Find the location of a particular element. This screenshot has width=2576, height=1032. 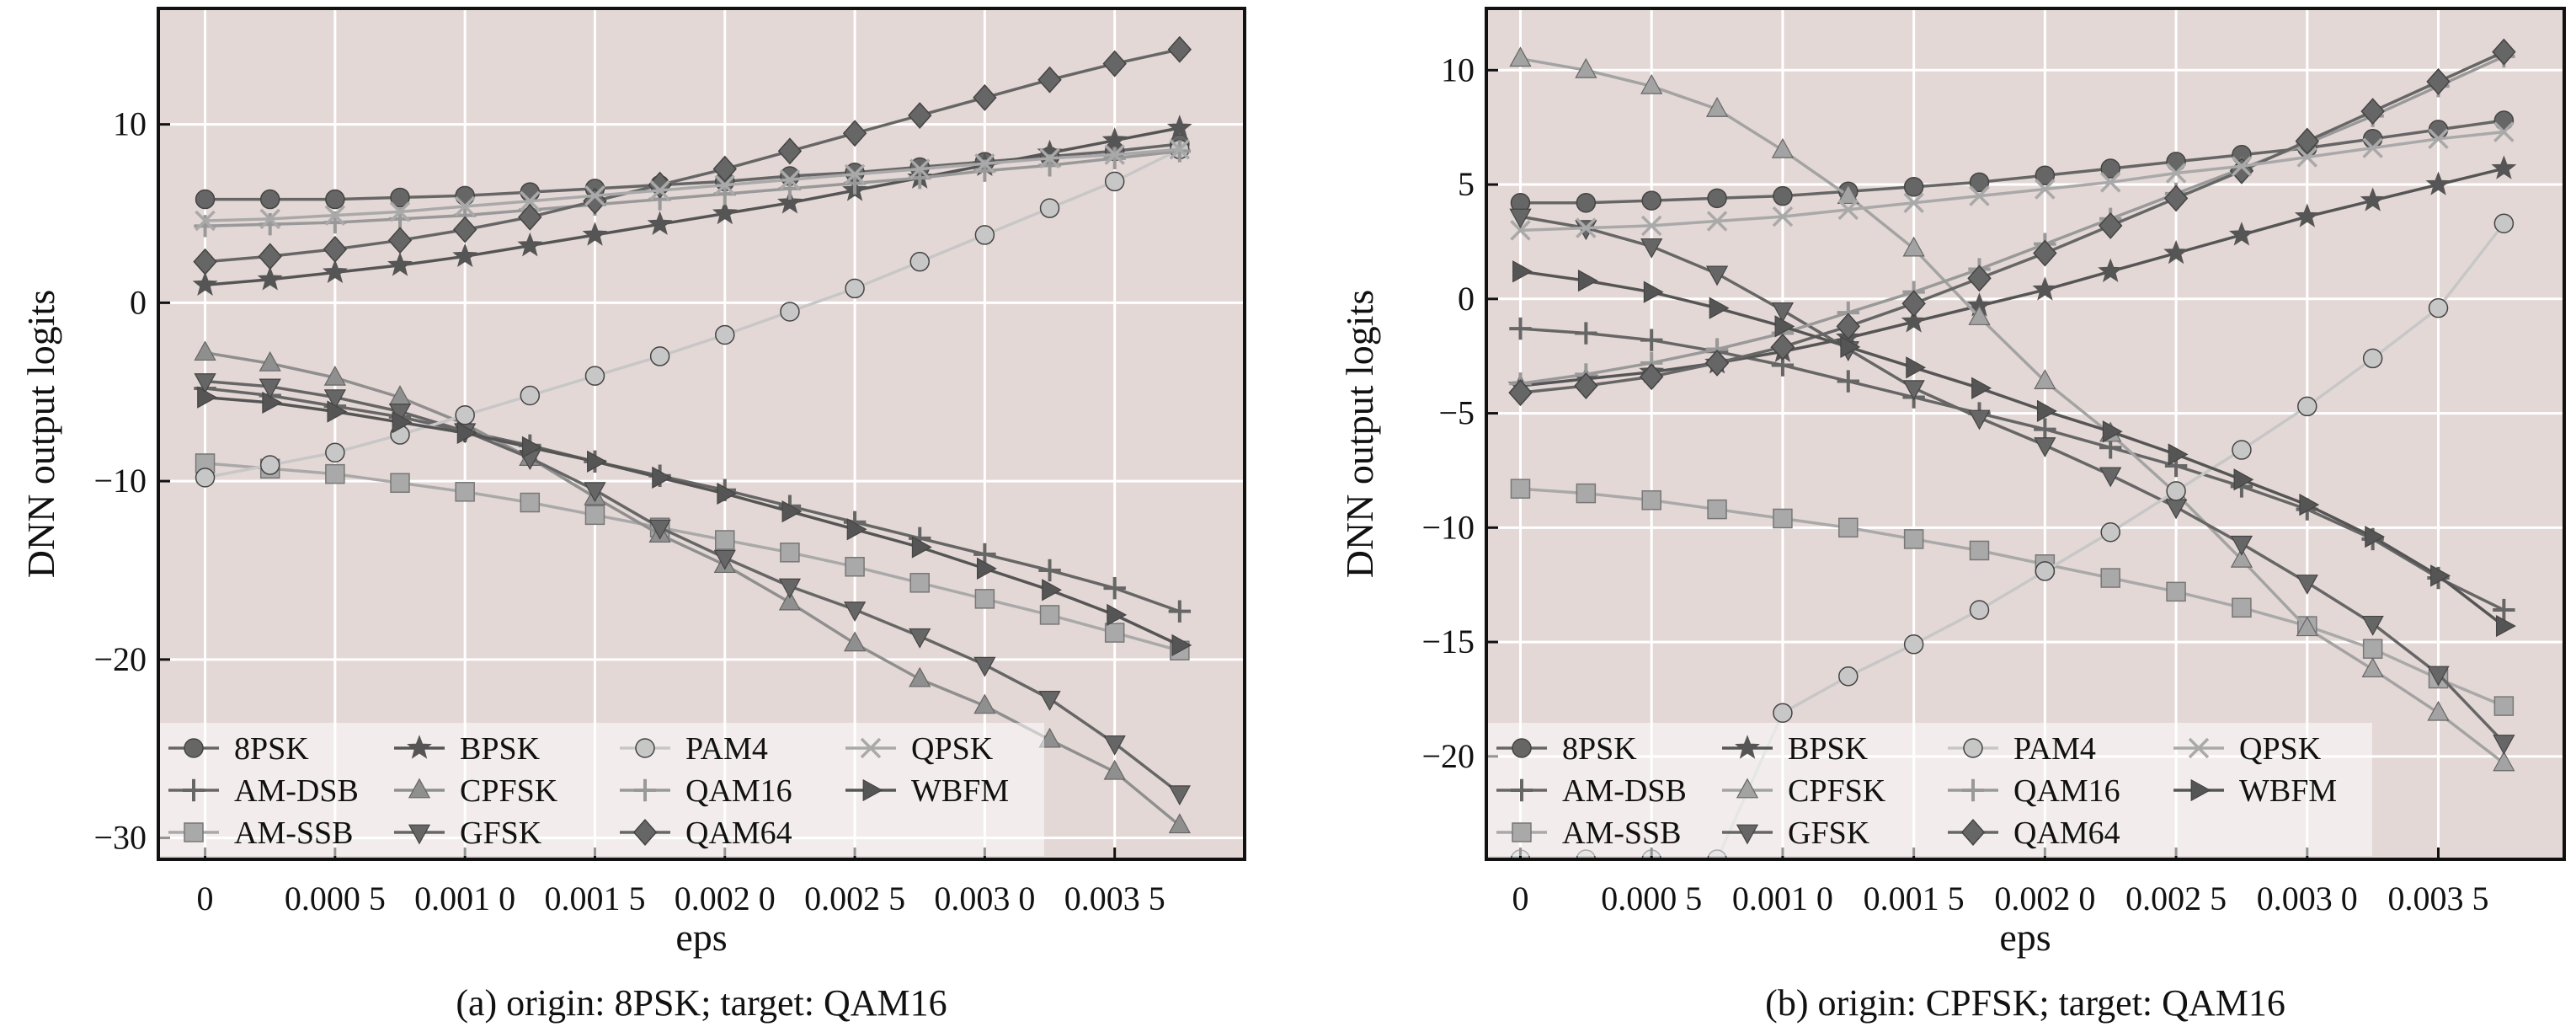

legend-label: QAM16 is located at coordinates (2066, 791).